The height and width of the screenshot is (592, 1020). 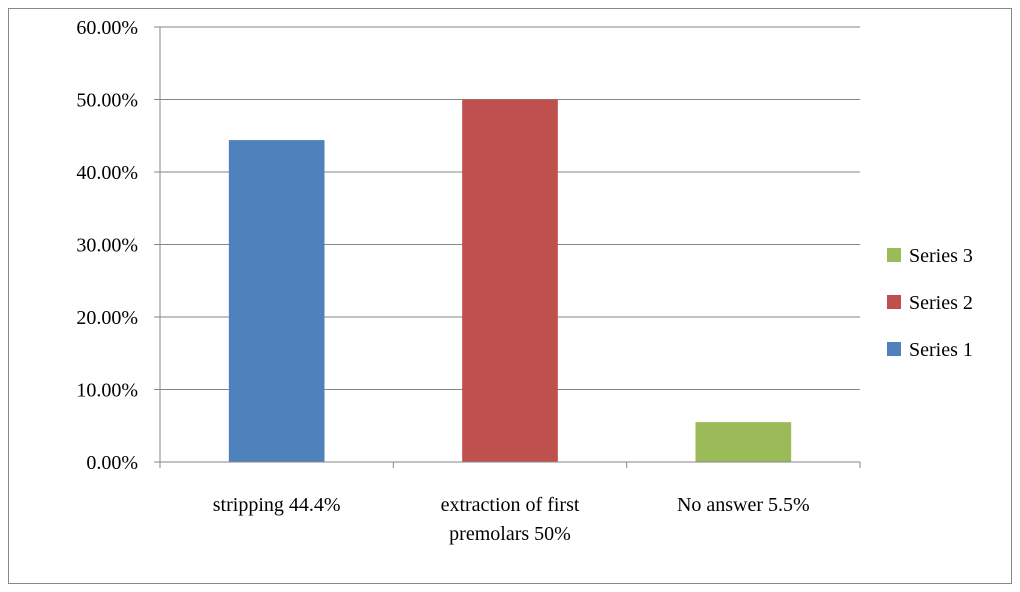 I want to click on x-category-label: No answer 5.5%, so click(x=743, y=505).